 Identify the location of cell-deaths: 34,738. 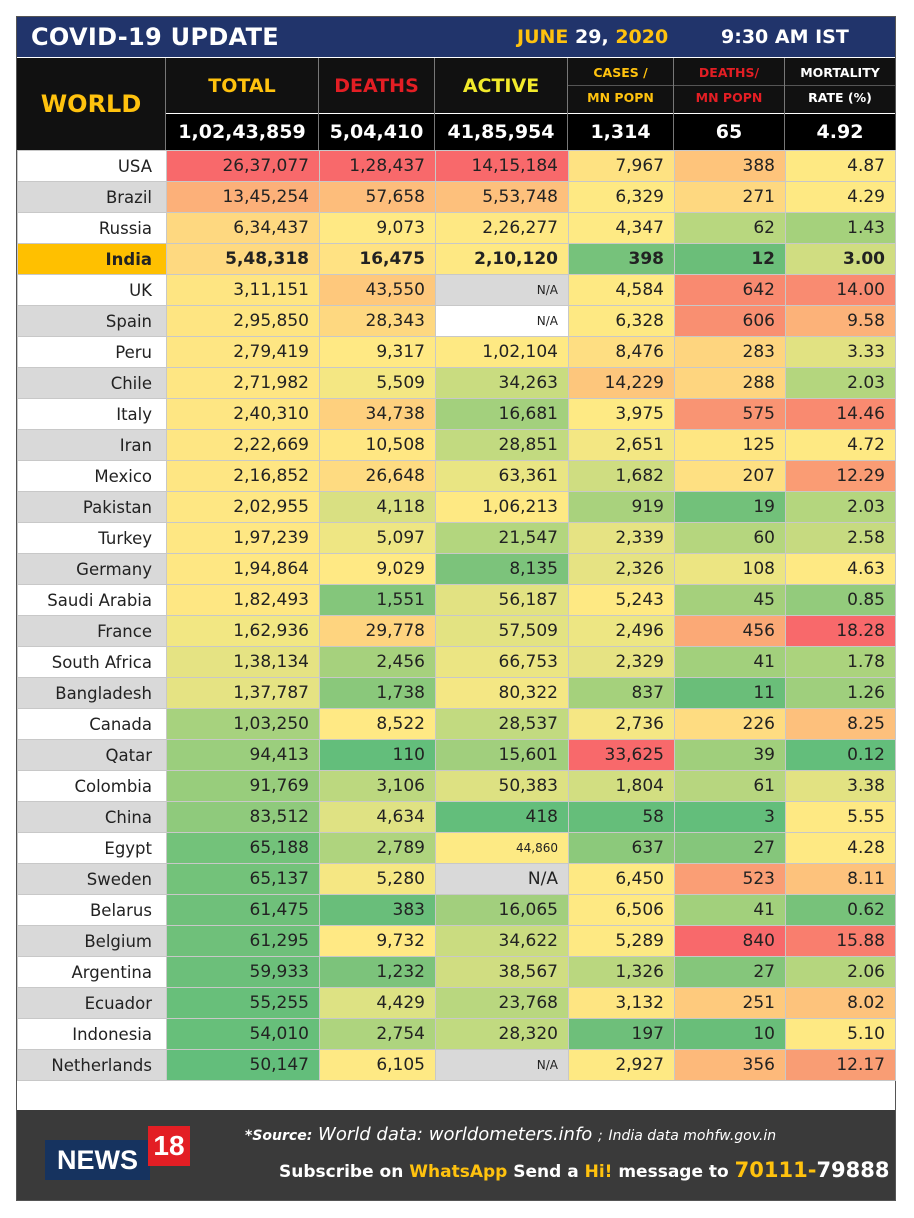
(377, 414).